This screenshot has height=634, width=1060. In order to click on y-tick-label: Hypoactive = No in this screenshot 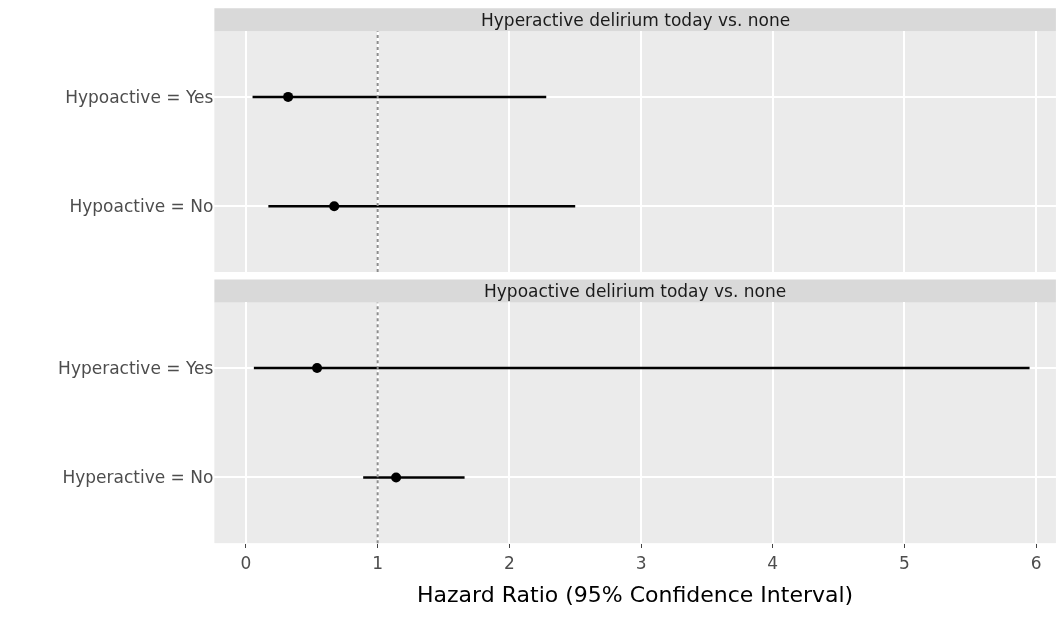, I will do `click(141, 206)`.